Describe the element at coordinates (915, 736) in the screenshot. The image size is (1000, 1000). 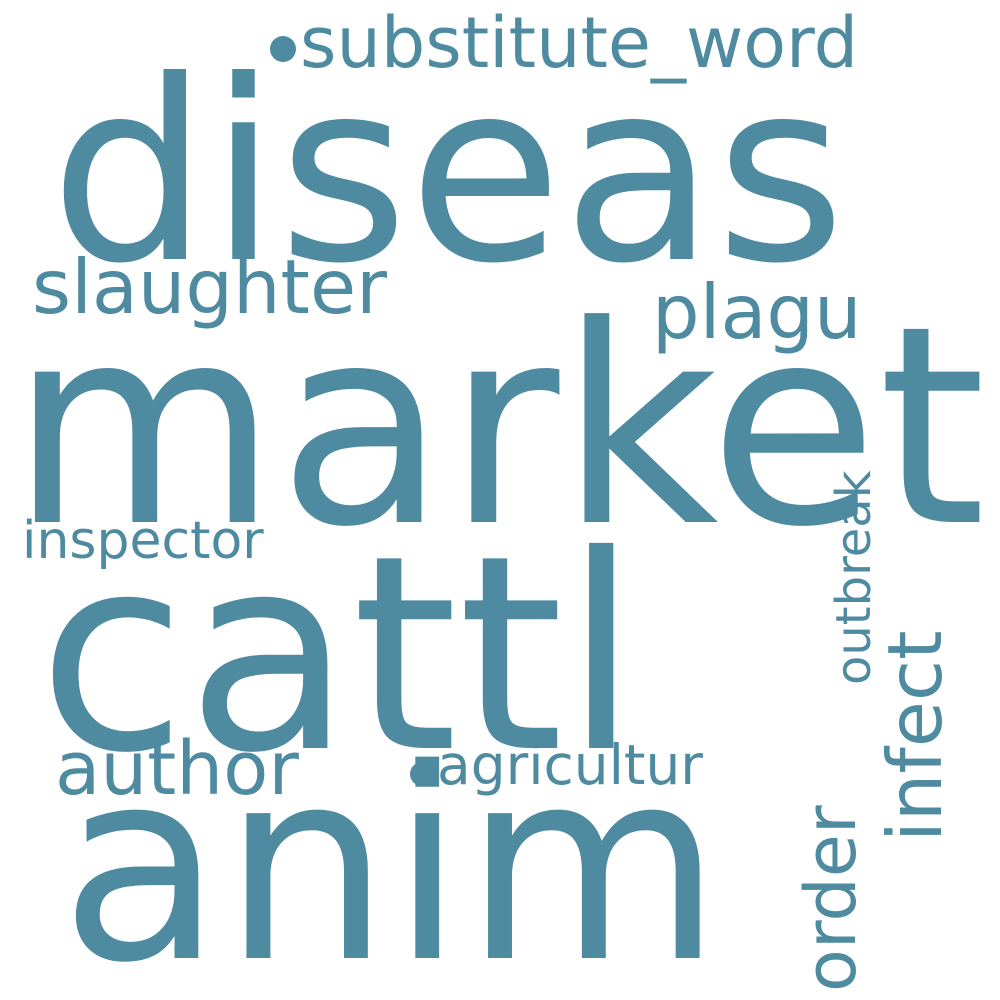
I see `word-infect: infect` at that location.